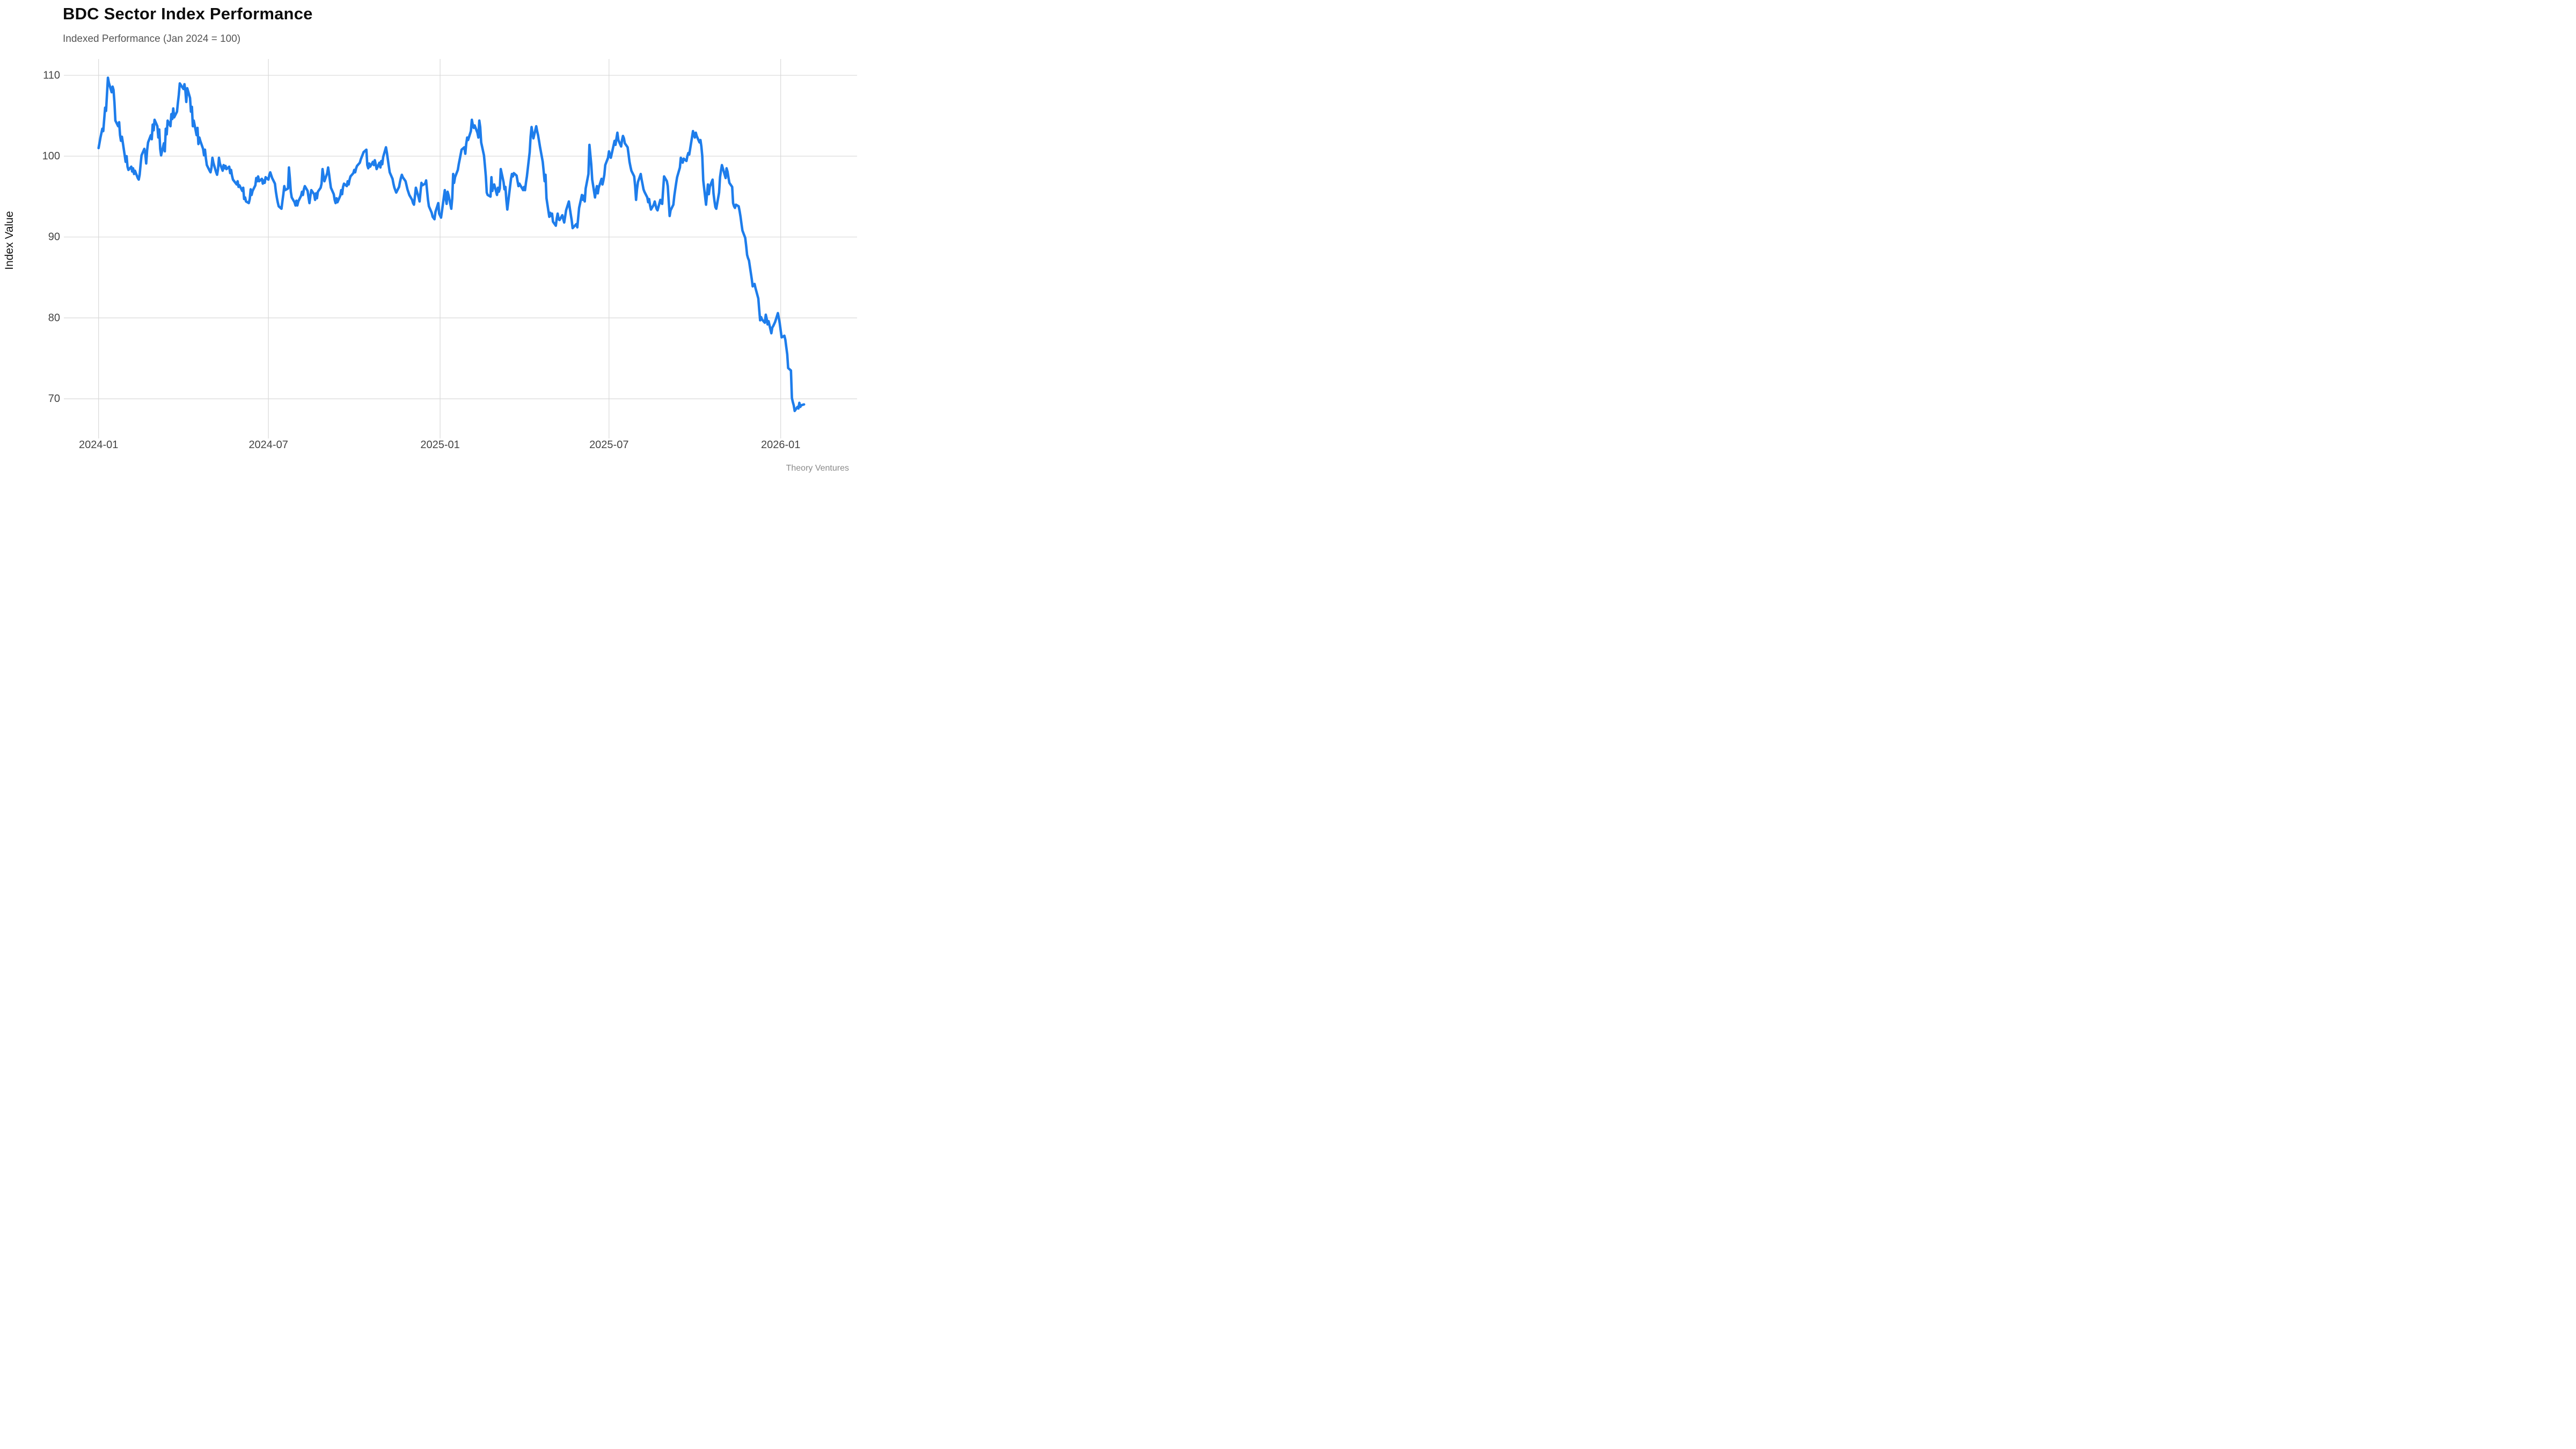 Image resolution: width=2576 pixels, height=1449 pixels. Describe the element at coordinates (268, 445) in the screenshot. I see `x-tick-label: 2024-07` at that location.